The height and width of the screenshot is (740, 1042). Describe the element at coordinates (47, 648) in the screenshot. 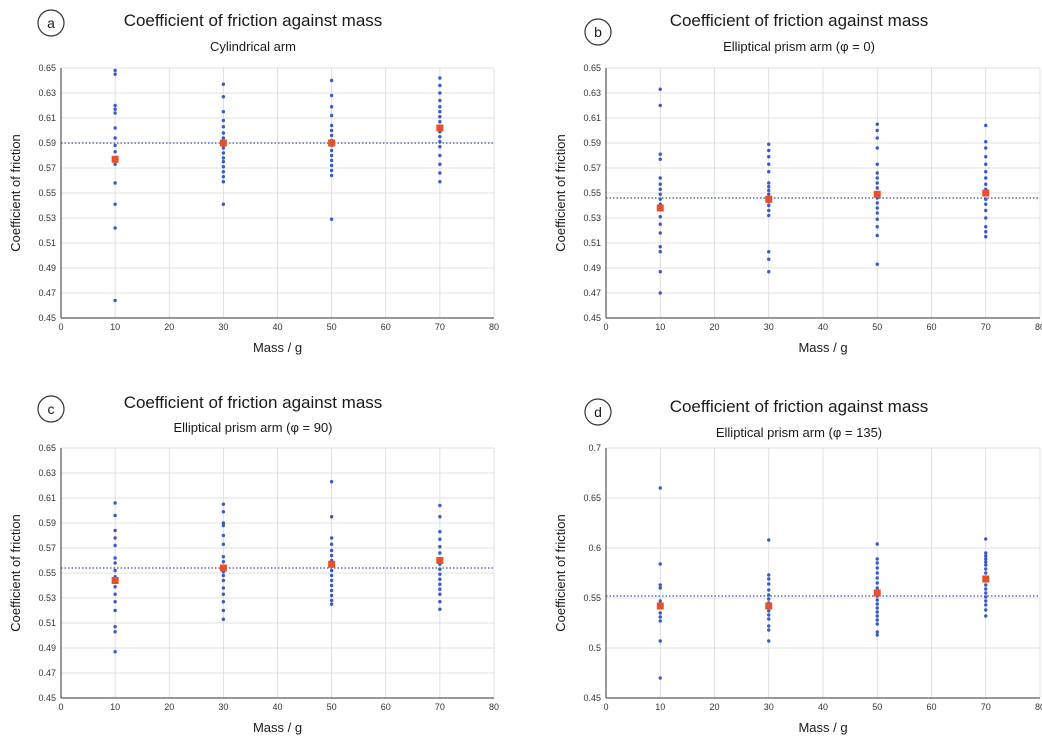

I see `y-tick-label: 0.49` at that location.